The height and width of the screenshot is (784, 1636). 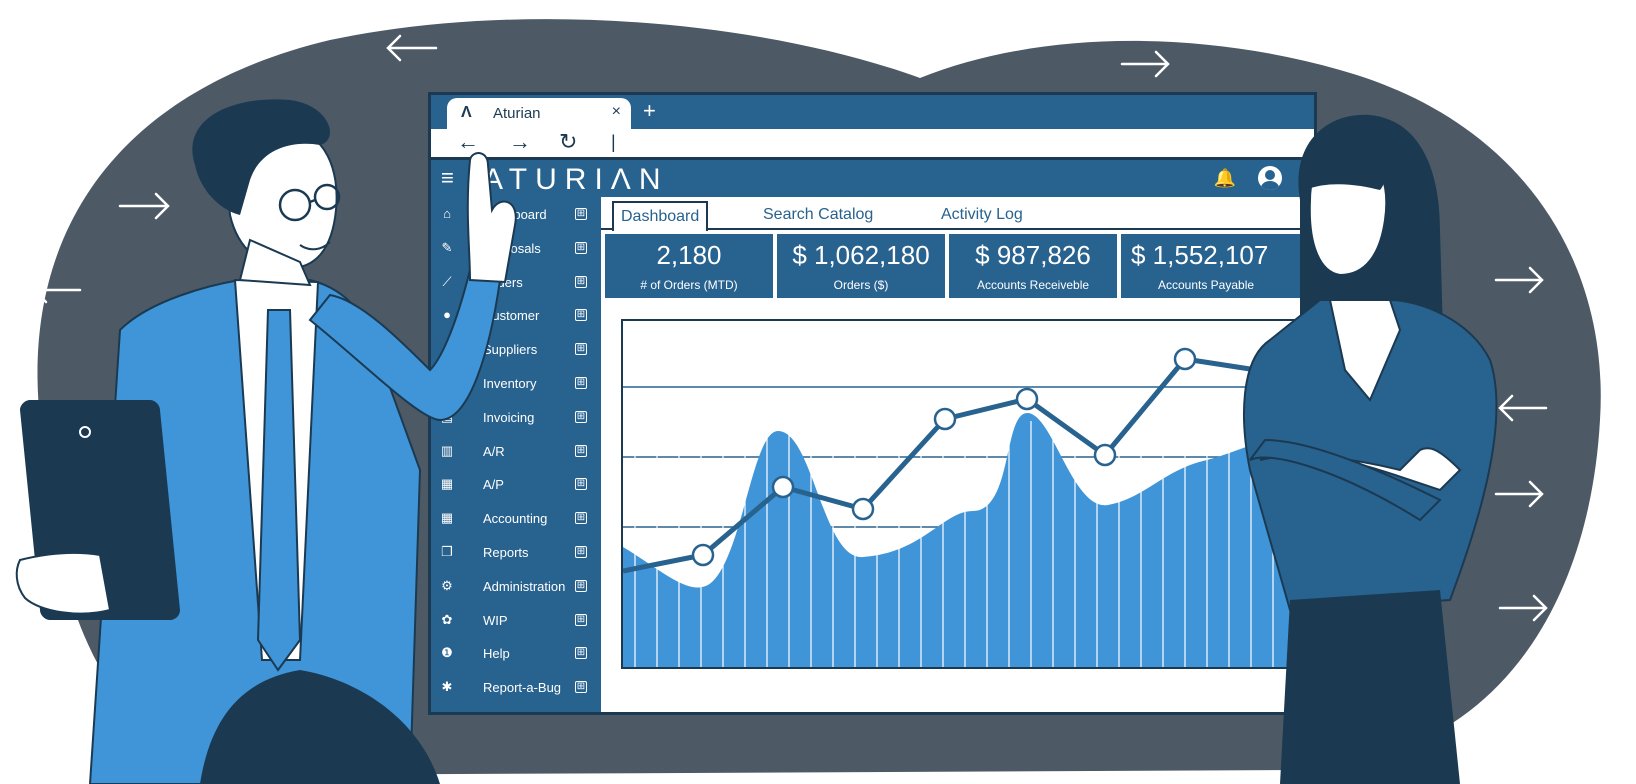 I want to click on proposal-icon: ✎, so click(x=447, y=247).